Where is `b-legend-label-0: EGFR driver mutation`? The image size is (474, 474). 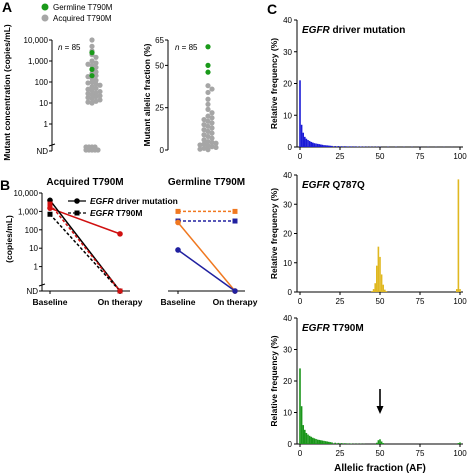 b-legend-label-0: EGFR driver mutation is located at coordinates (134, 201).